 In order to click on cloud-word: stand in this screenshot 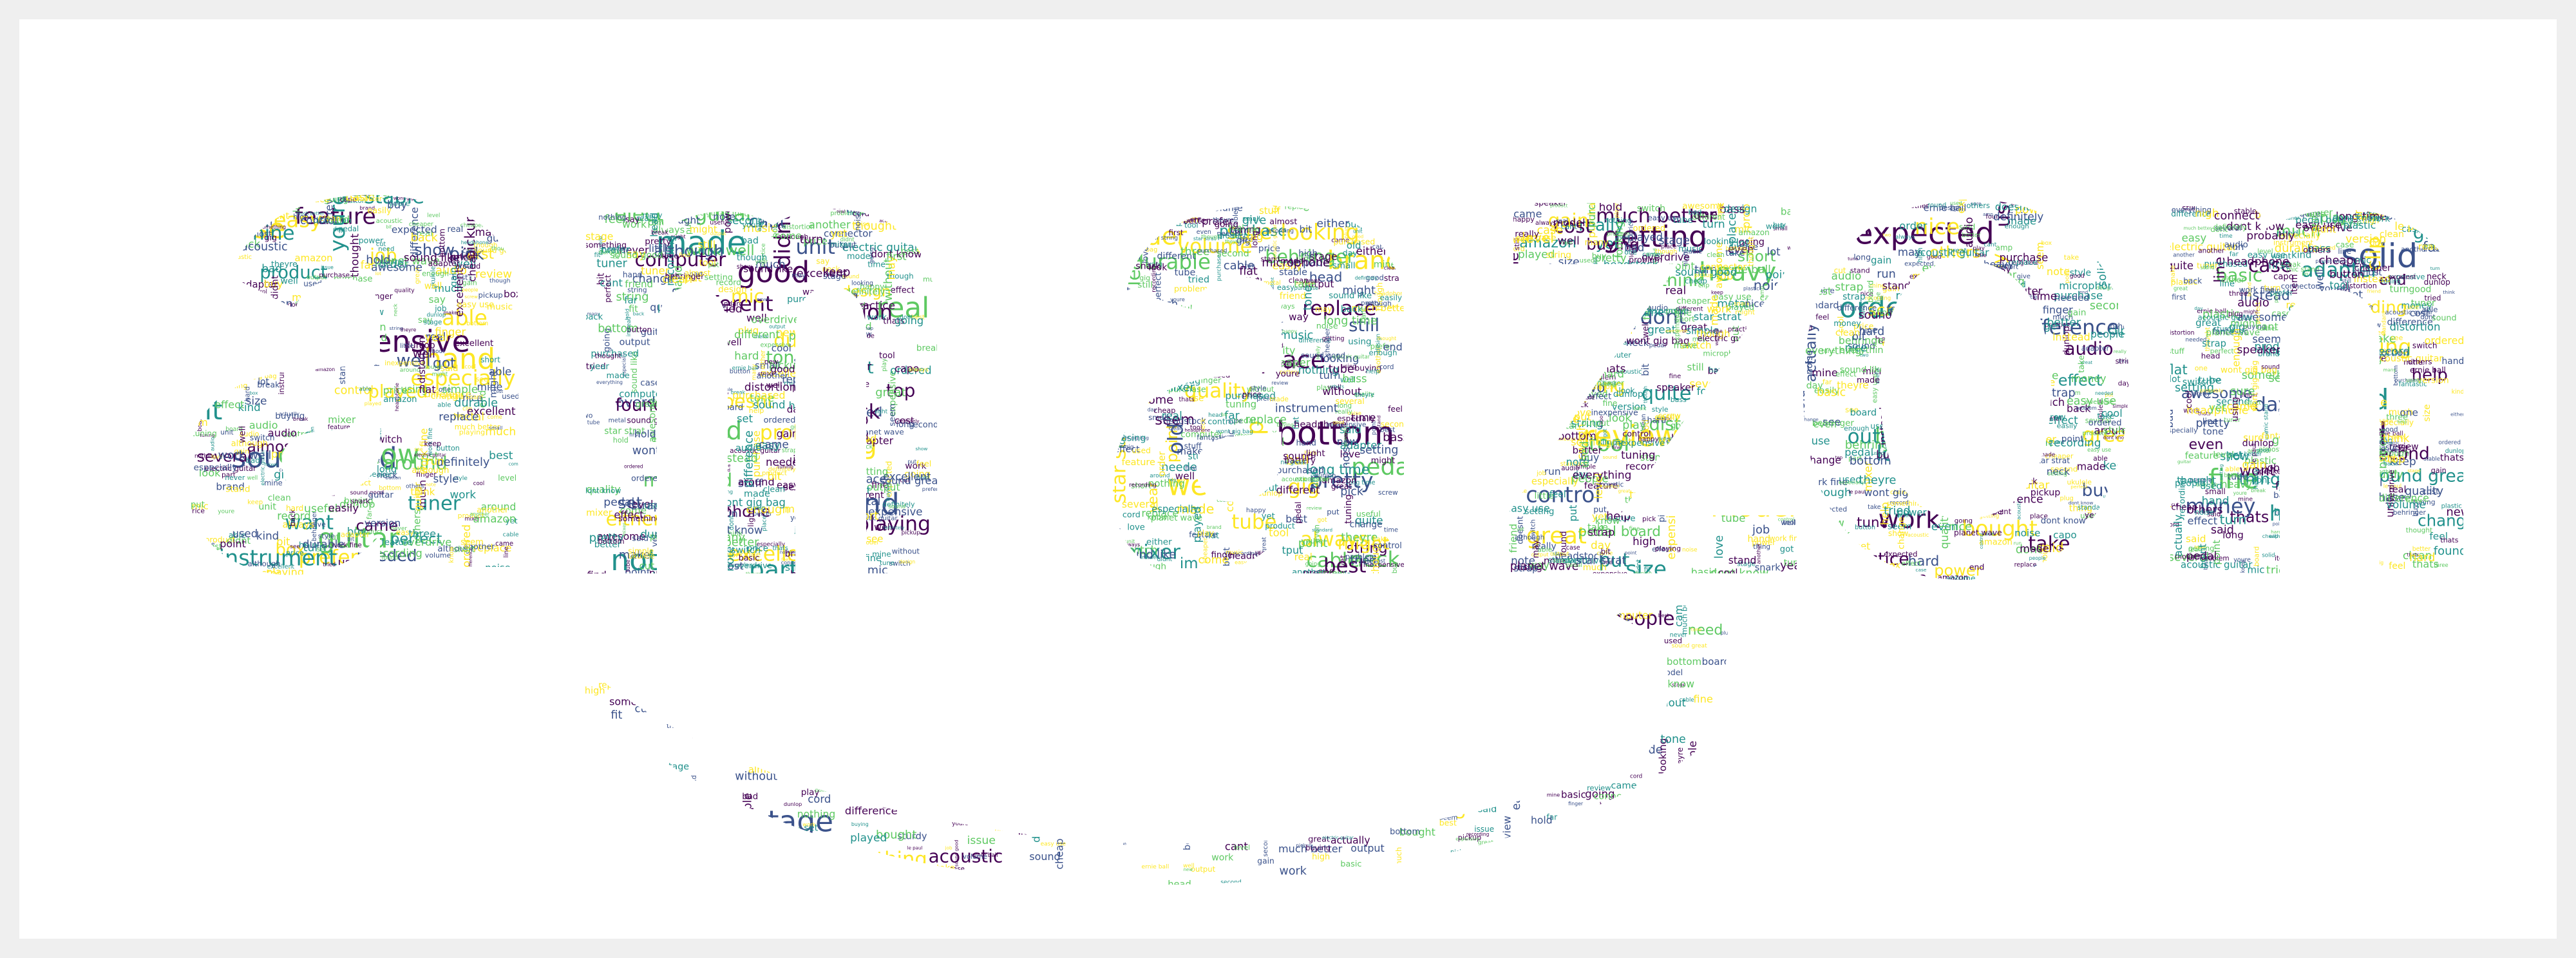, I will do `click(2344, 434)`.